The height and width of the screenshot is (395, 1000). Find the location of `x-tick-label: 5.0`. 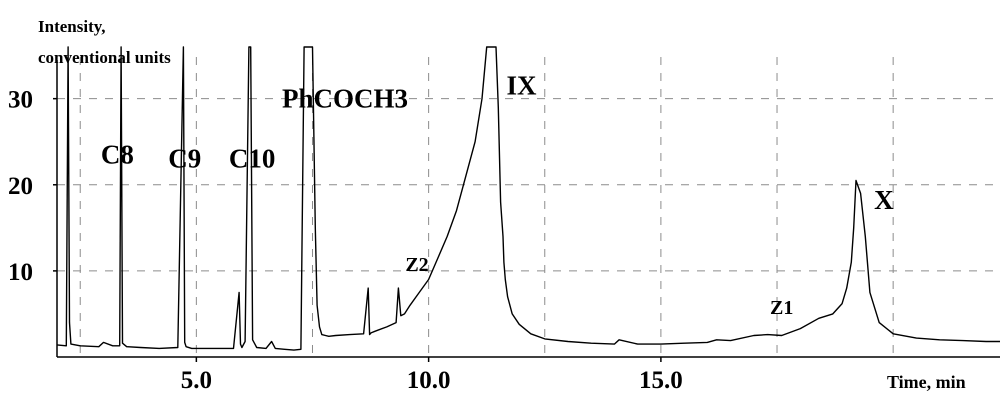

x-tick-label: 5.0 is located at coordinates (196, 380).